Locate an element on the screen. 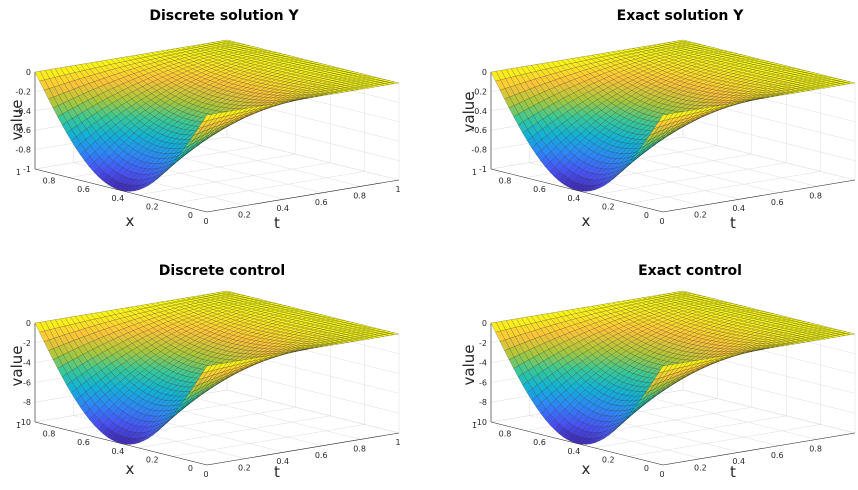  z-tick-label: -2 is located at coordinates (27, 343).